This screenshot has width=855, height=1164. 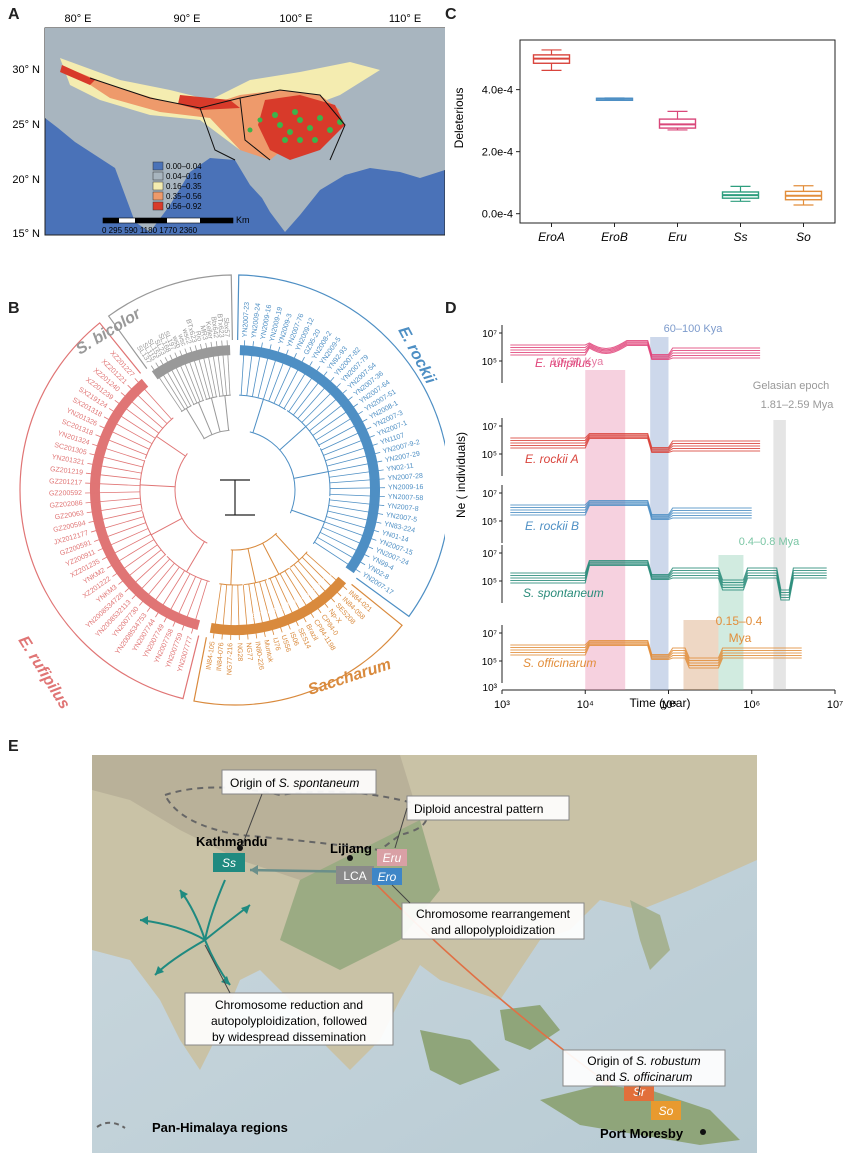 What do you see at coordinates (14, 14) in the screenshot?
I see `panel-label-a: A` at bounding box center [14, 14].